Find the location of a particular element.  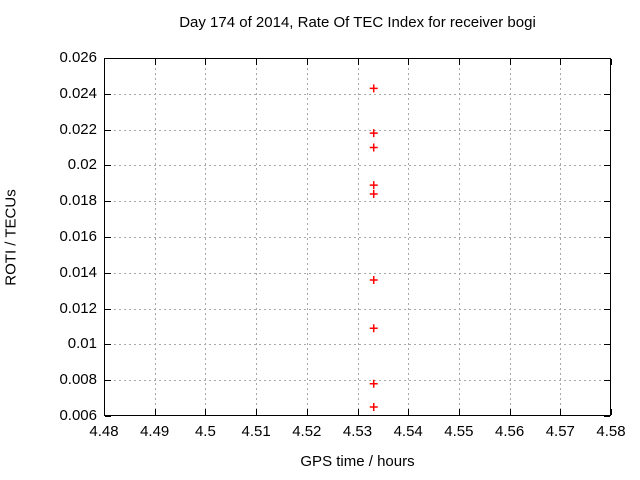

y-tick-label: 0.016 is located at coordinates (78, 236).